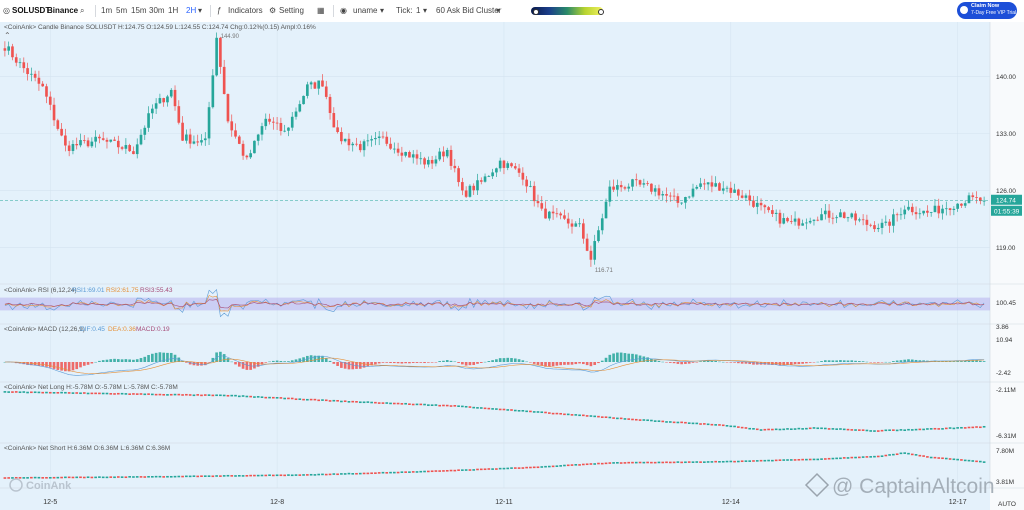 The height and width of the screenshot is (510, 1024). I want to click on timeframe-2h: 2H, so click(191, 10).